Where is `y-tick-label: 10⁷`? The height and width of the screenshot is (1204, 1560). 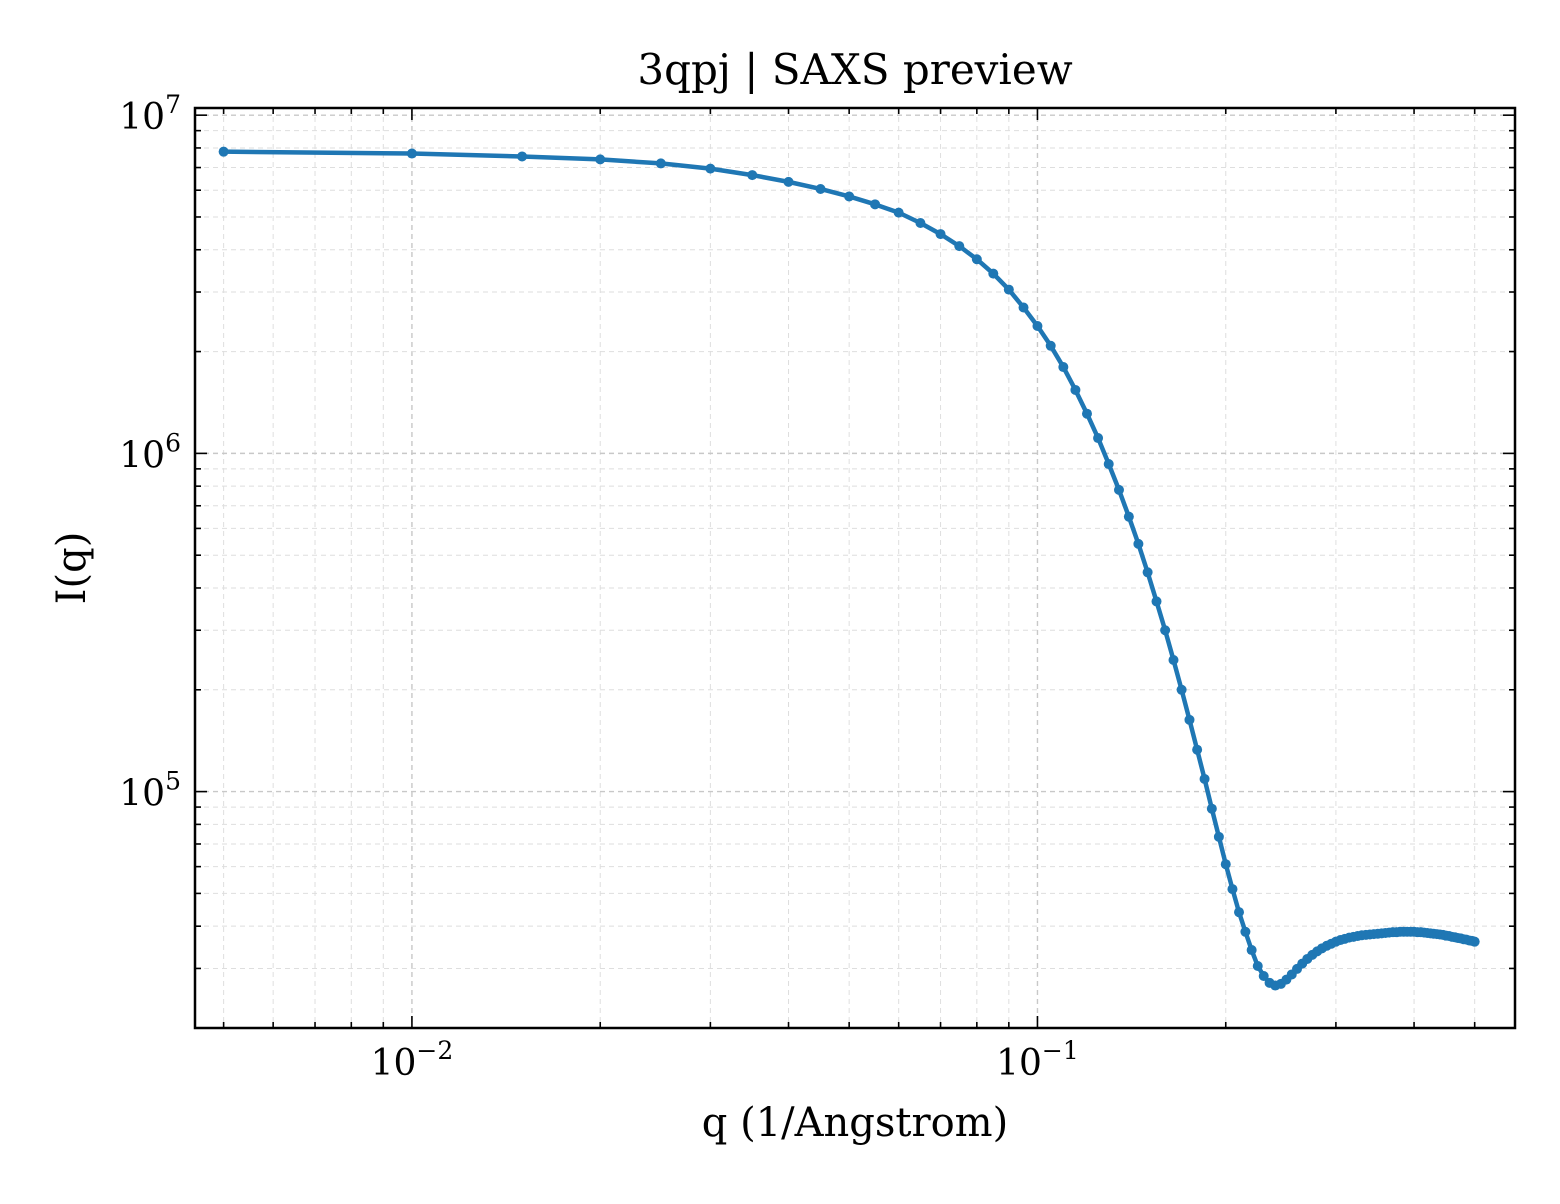
y-tick-label: 10⁷ is located at coordinates (150, 114).